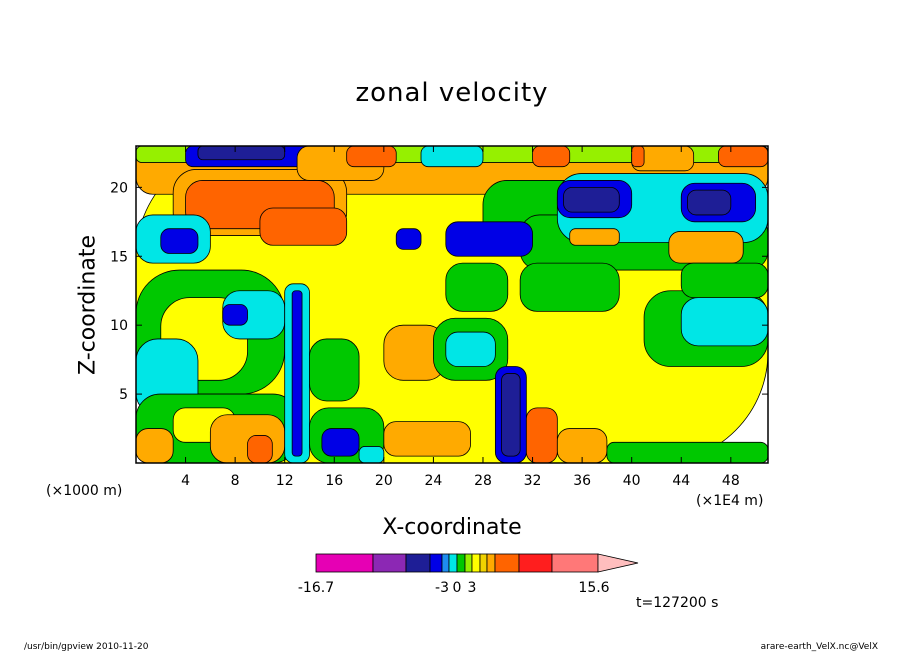  What do you see at coordinates (483, 481) in the screenshot?
I see `x-tick-label: 28` at bounding box center [483, 481].